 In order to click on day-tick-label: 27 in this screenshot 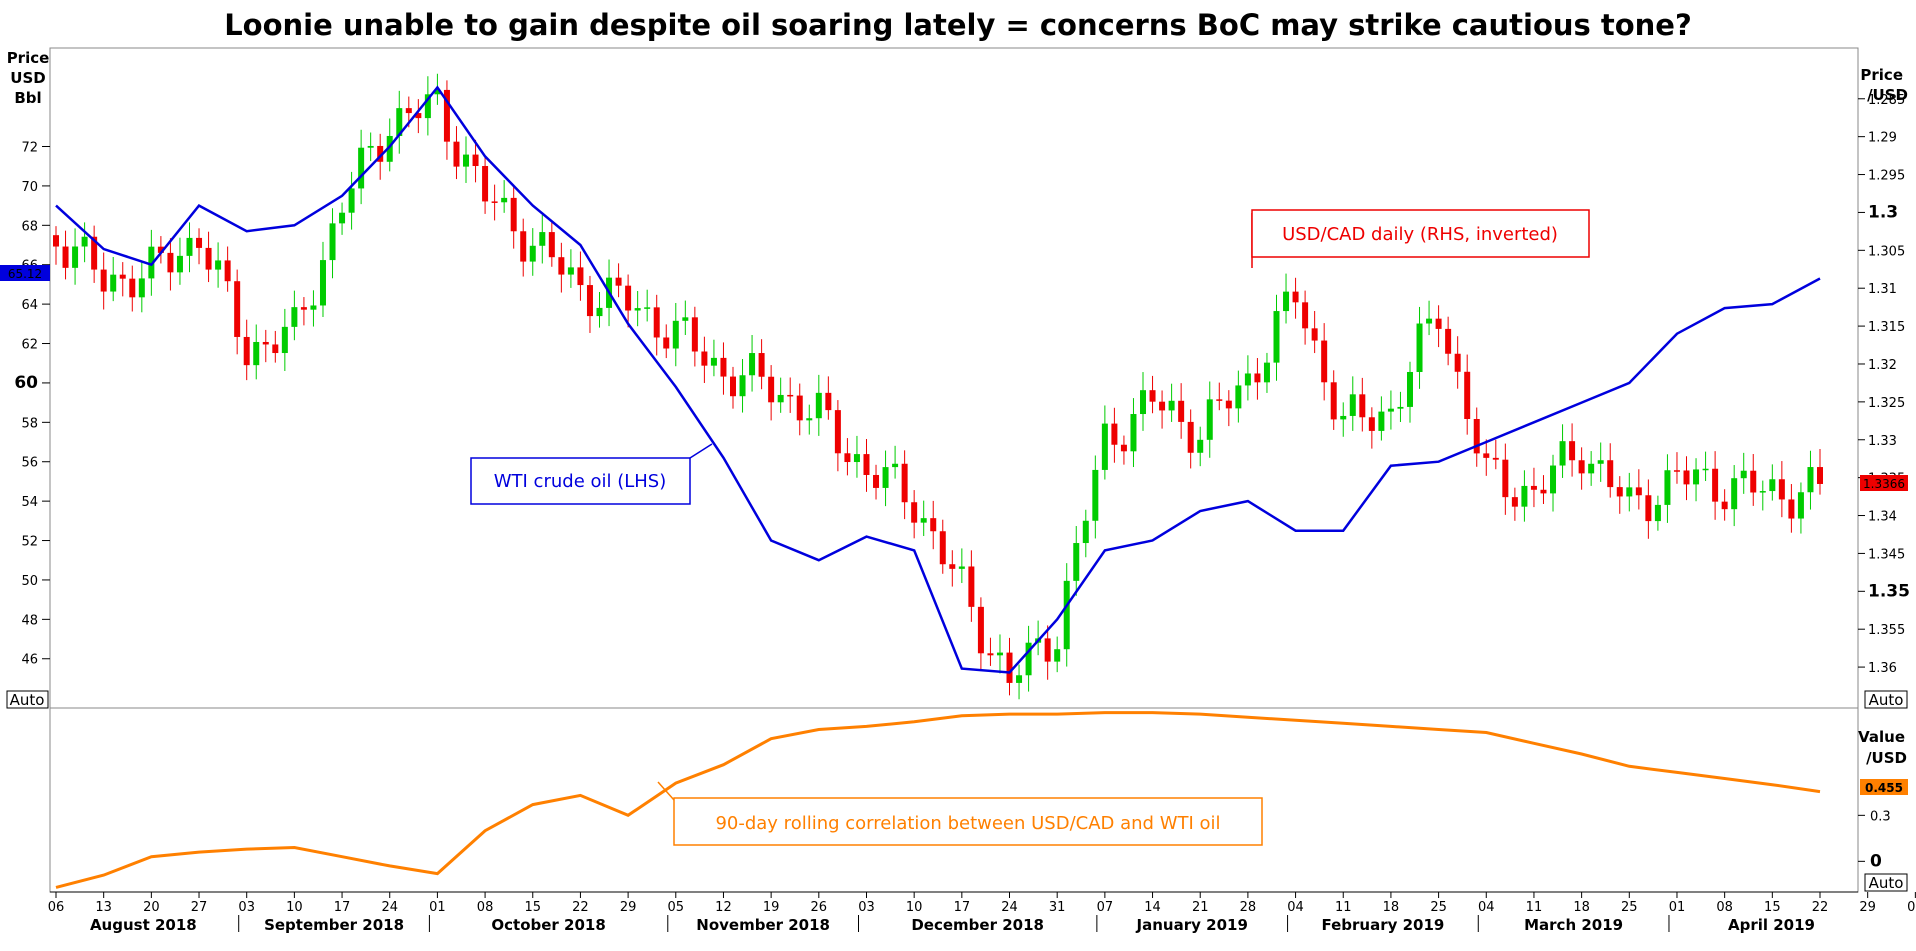, I will do `click(199, 907)`.